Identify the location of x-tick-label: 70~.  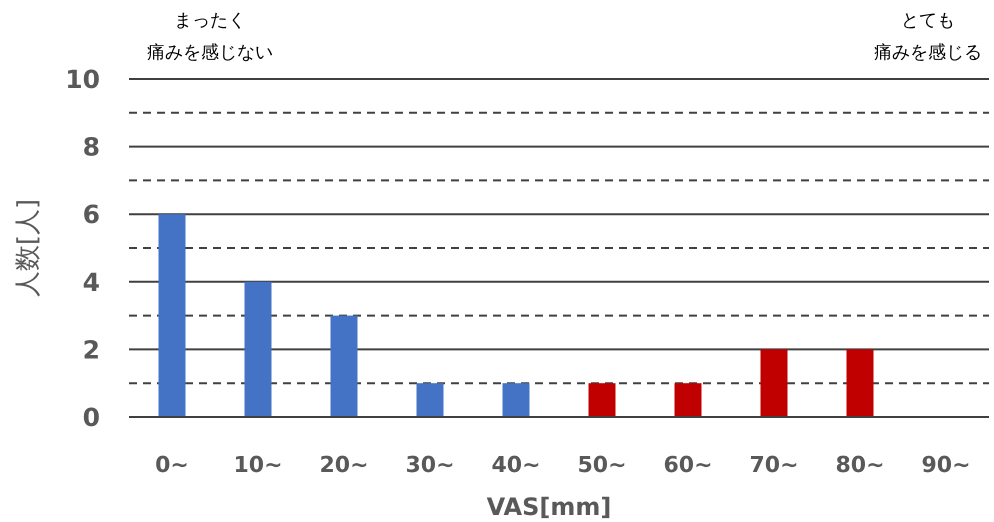
(774, 465).